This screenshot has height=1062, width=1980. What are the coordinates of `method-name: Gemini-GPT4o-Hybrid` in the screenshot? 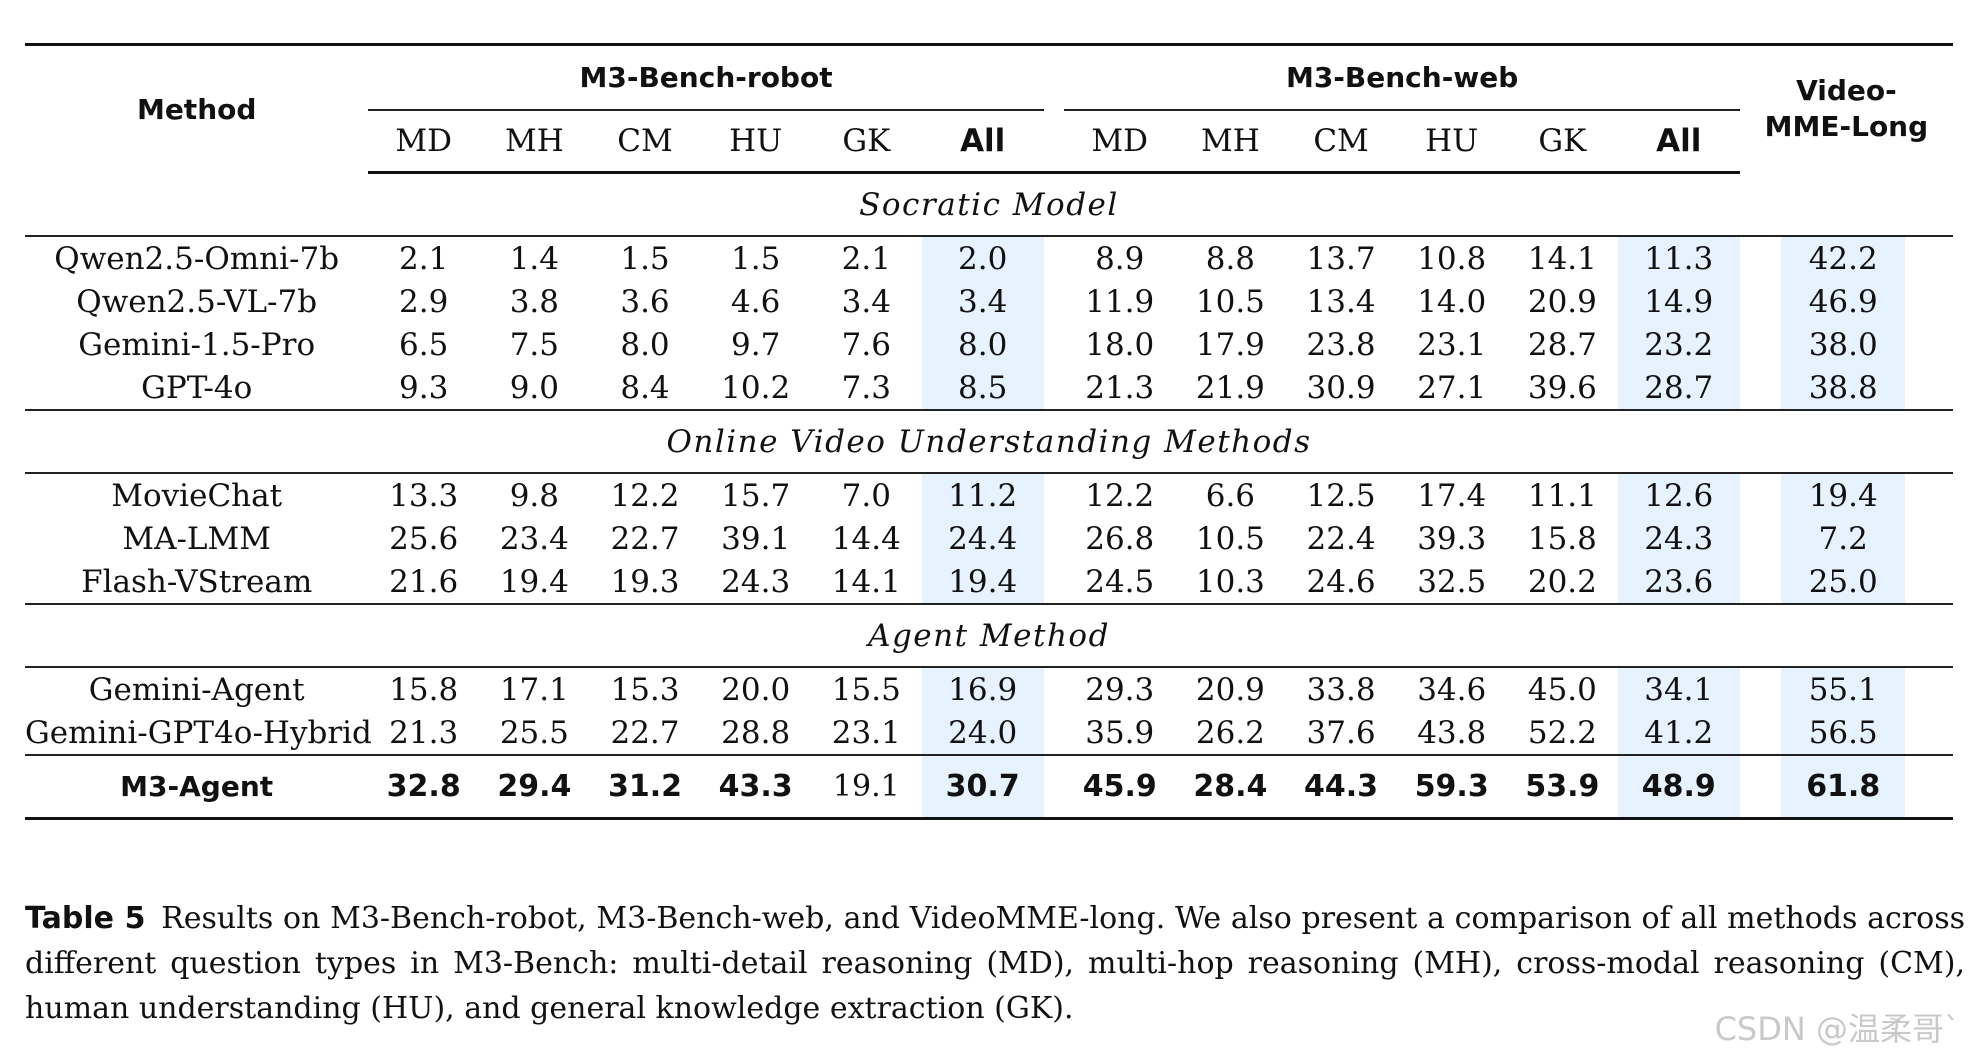 It's located at (198, 732).